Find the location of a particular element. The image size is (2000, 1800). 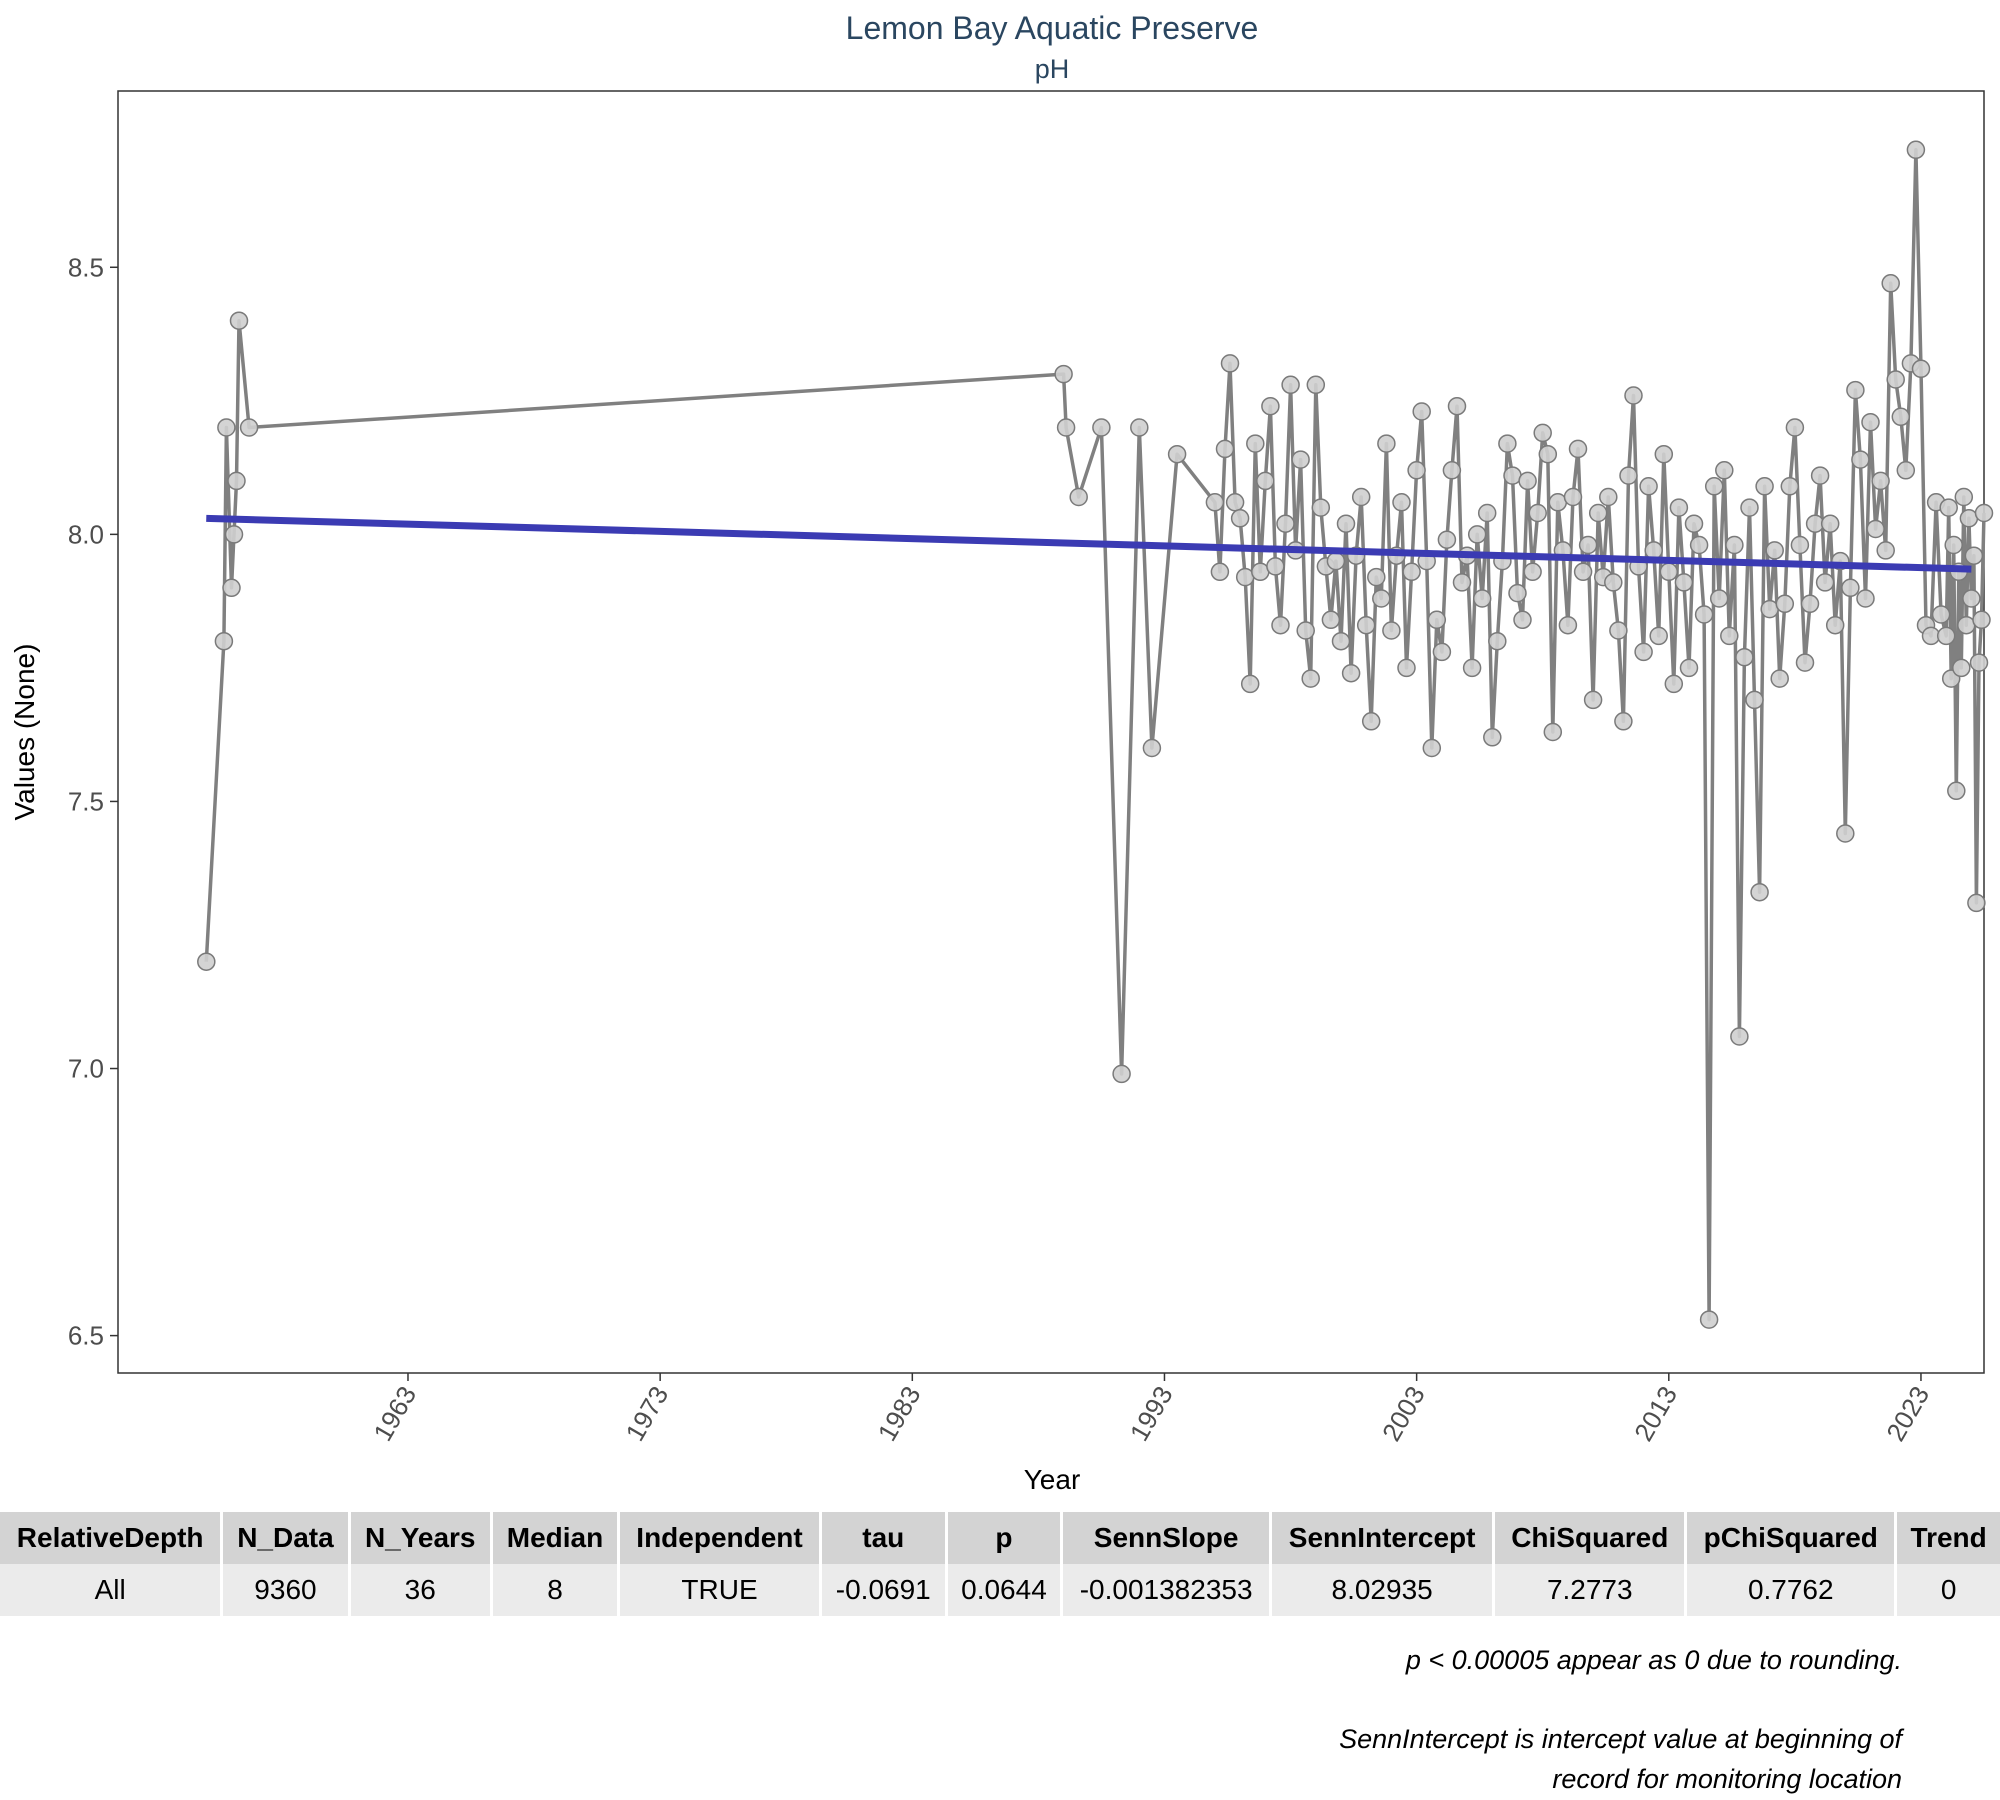

column-header: SennSlope is located at coordinates (1166, 1538).